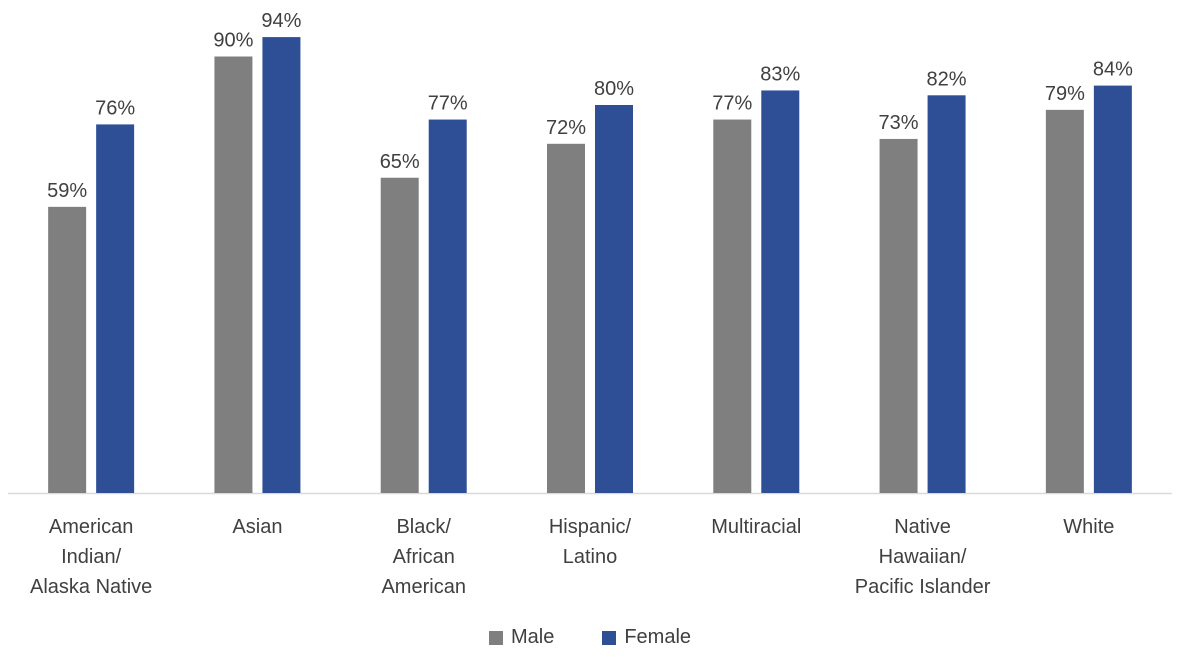  Describe the element at coordinates (1065, 94) in the screenshot. I see `data-label-male-6: 79%` at that location.